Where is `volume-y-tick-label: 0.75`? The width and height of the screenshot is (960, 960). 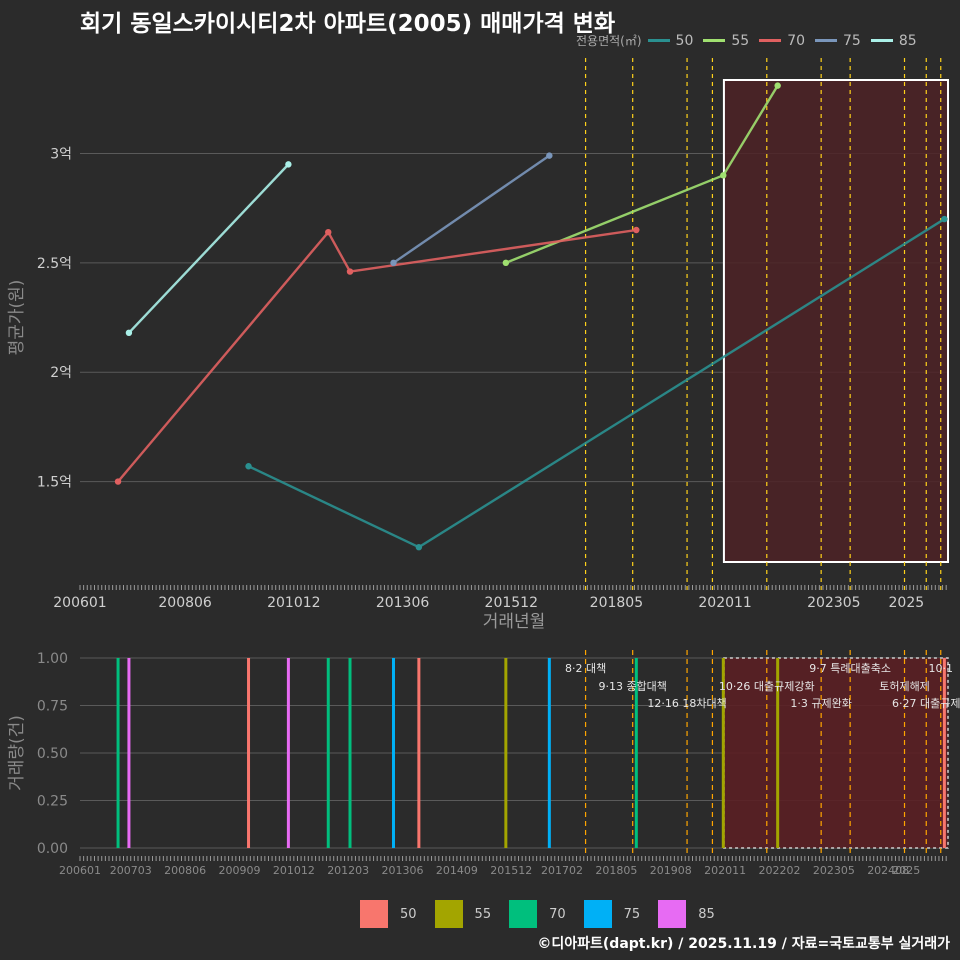
volume-y-tick-label: 0.75 is located at coordinates (52, 707).